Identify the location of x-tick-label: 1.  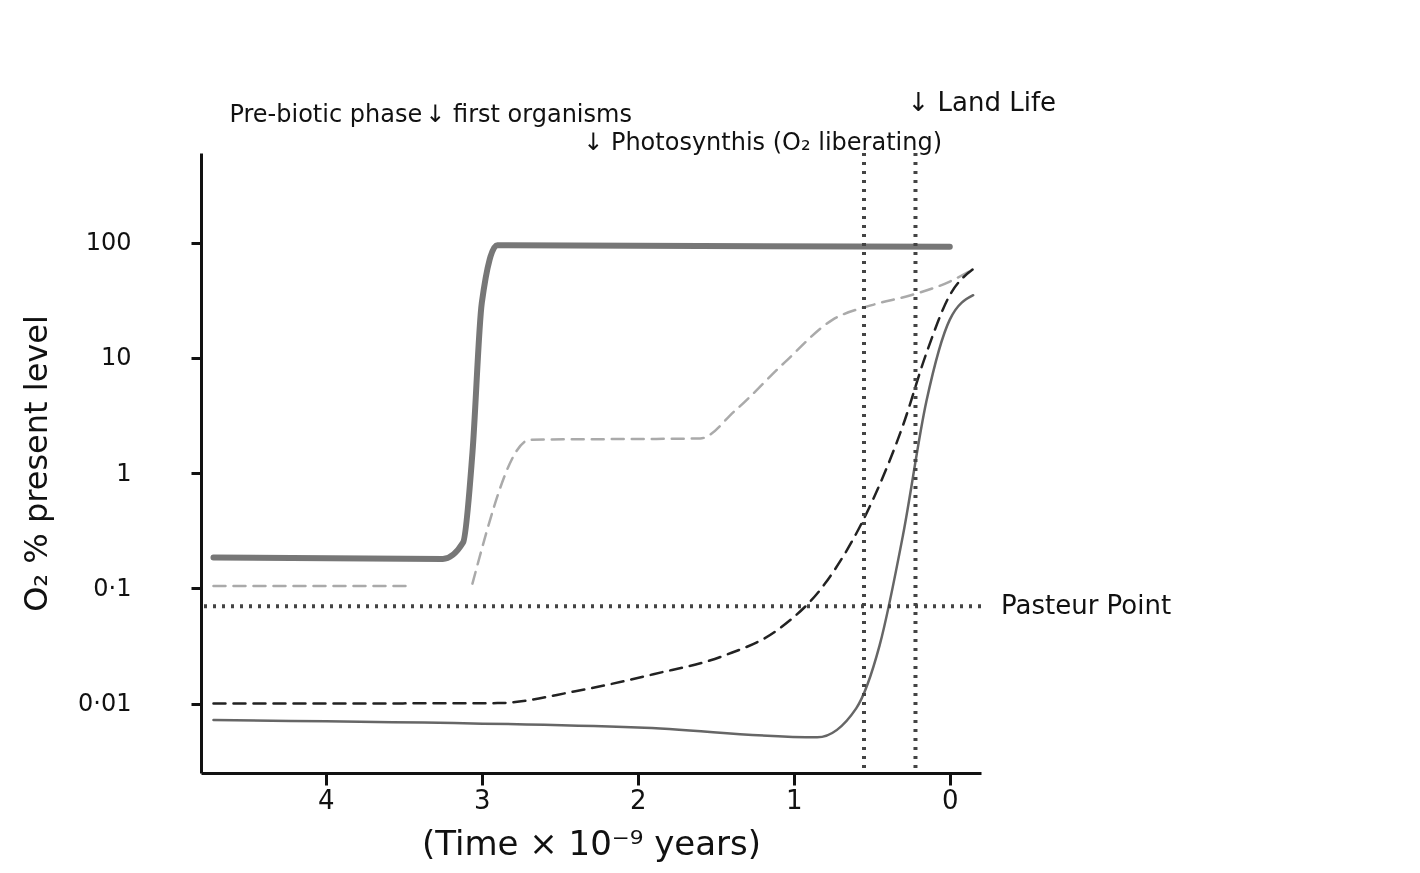
(794, 799).